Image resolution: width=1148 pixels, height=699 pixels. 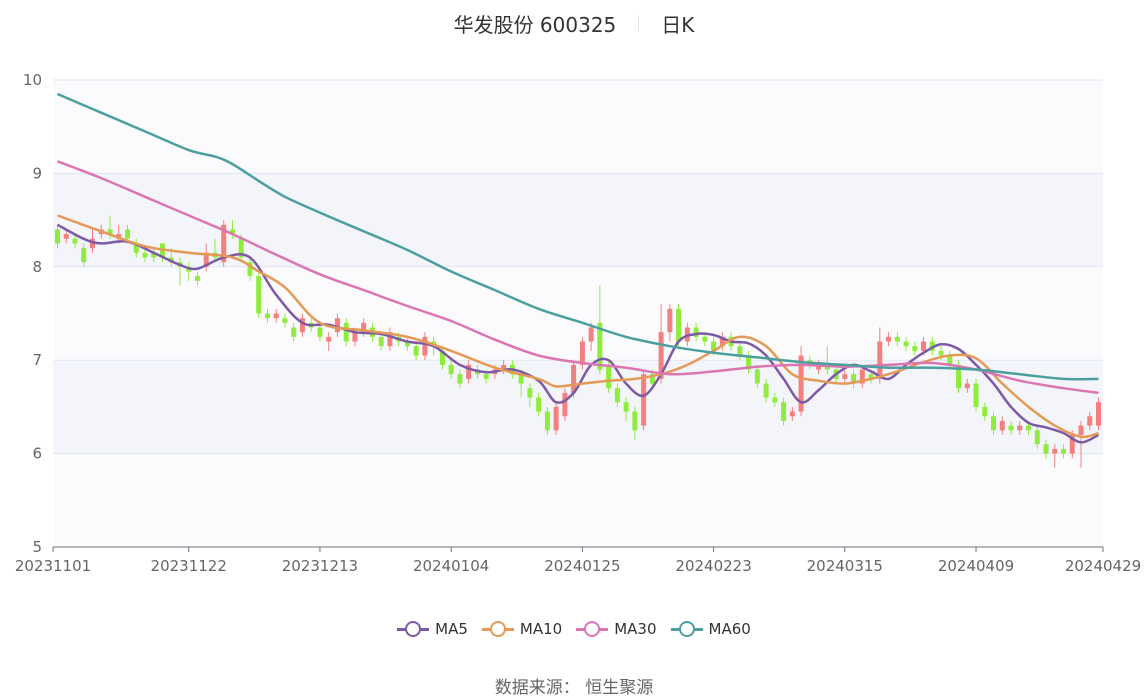 I want to click on stock-name-code: 华发股份 600325, so click(x=535, y=24).